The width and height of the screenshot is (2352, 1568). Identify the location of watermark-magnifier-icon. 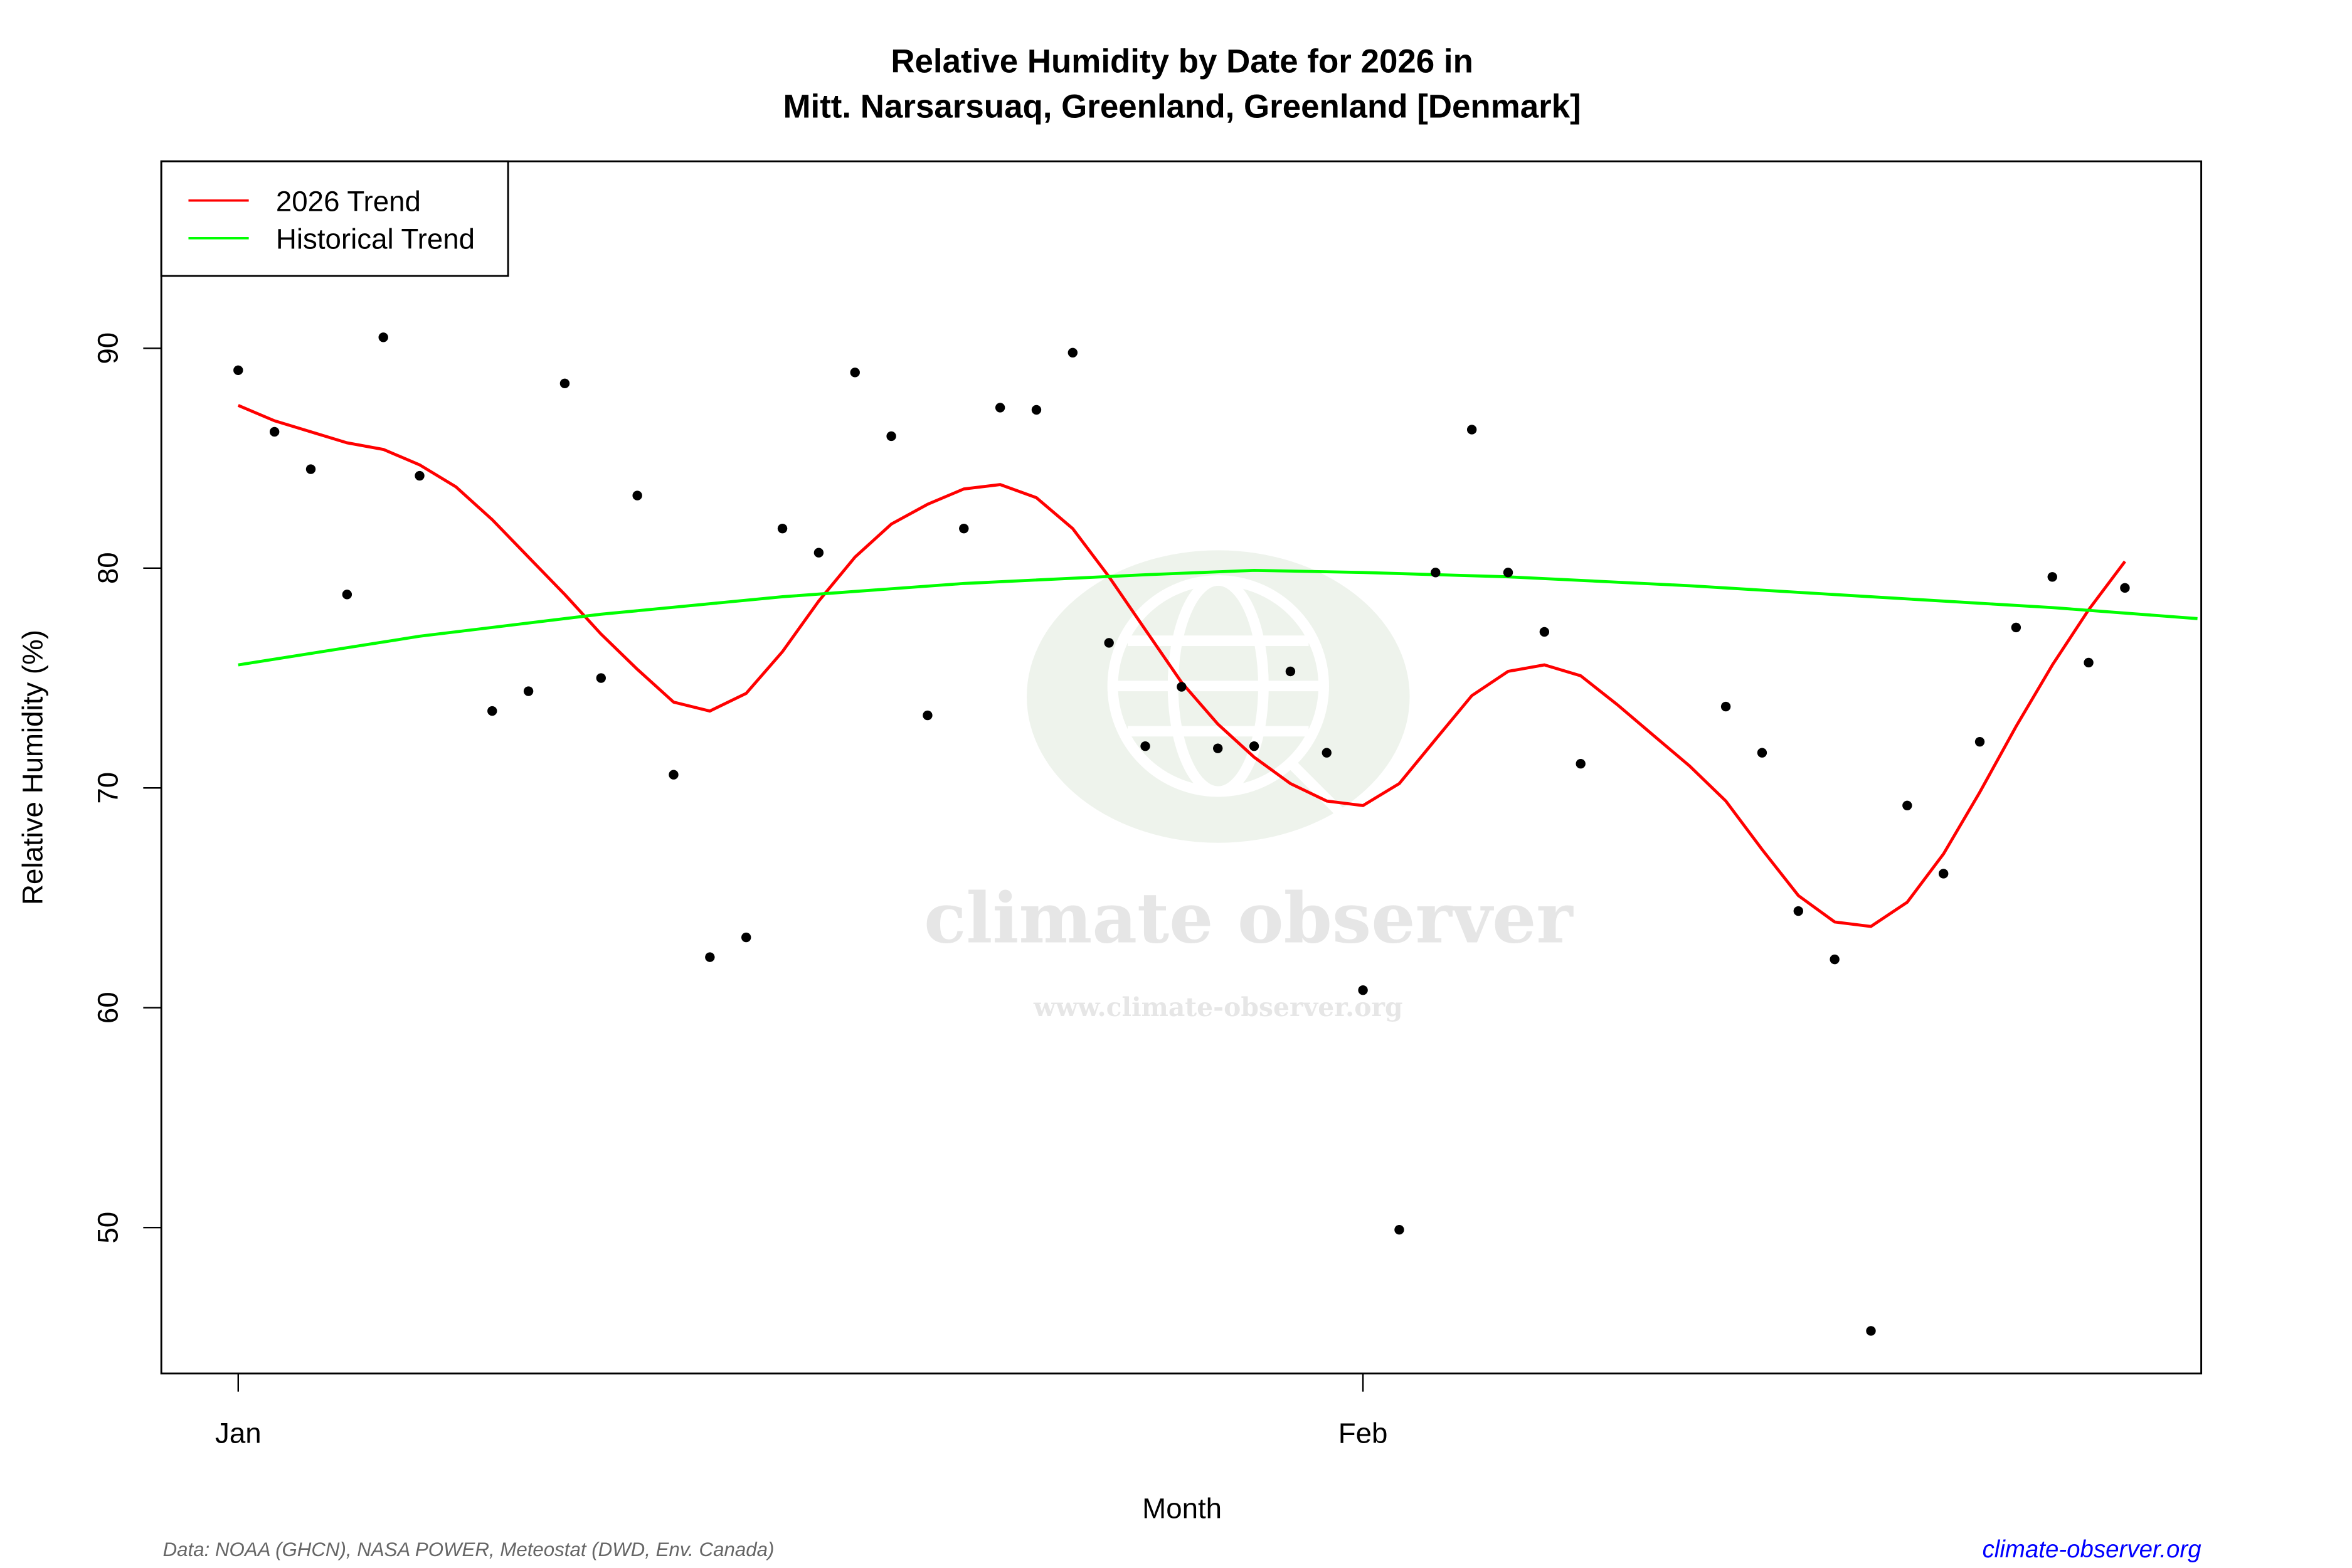
(1226, 697).